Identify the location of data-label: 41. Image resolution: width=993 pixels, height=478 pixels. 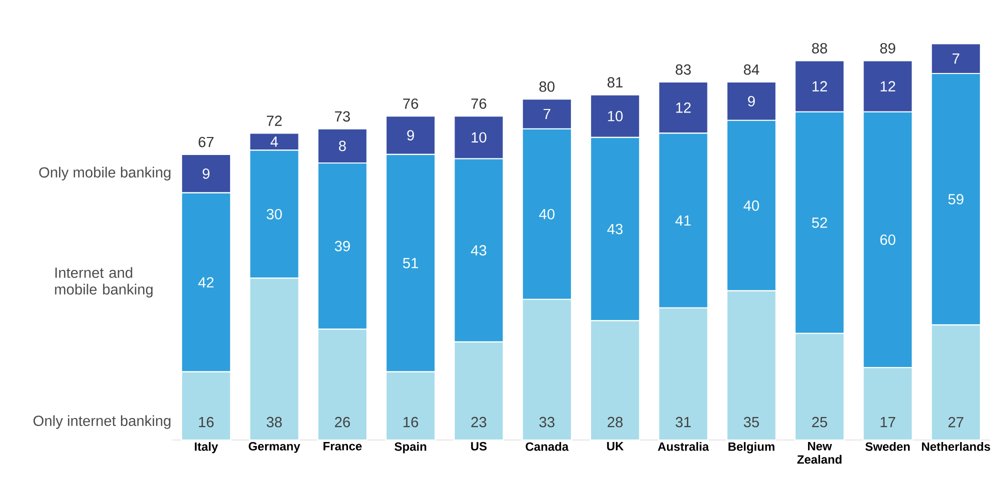
(683, 220).